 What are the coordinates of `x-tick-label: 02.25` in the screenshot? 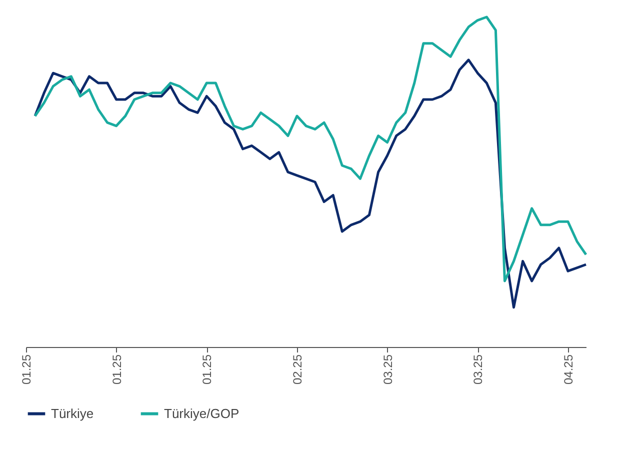 It's located at (297, 369).